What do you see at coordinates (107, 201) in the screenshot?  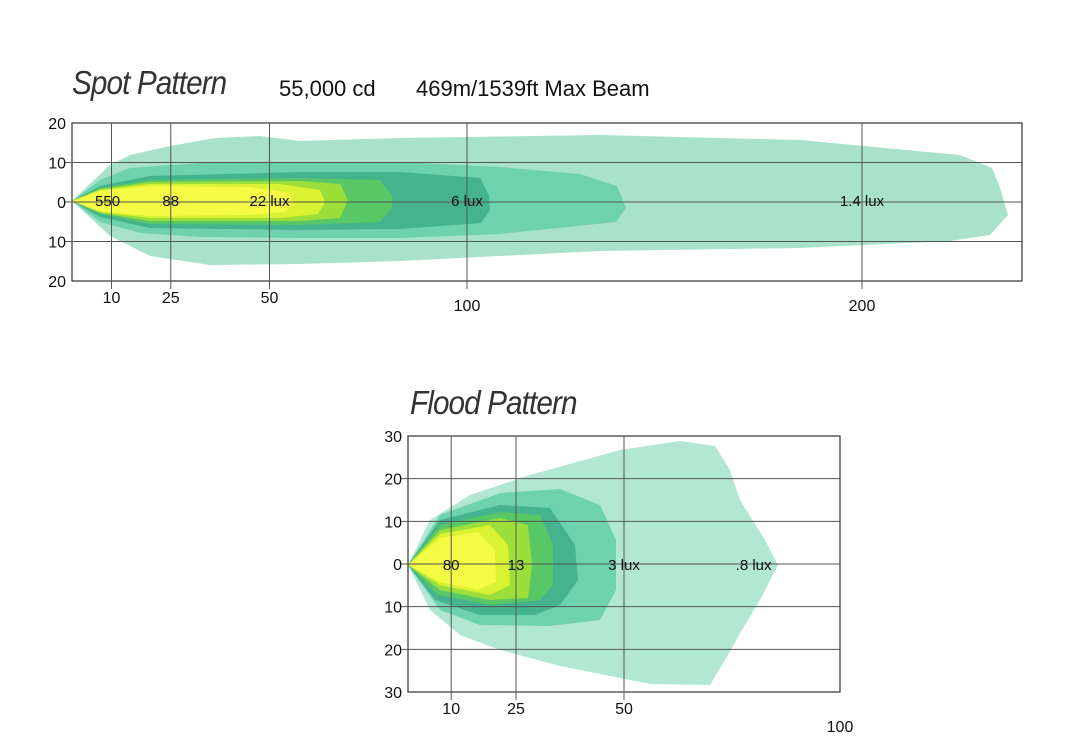 I see `contour-label: 550` at bounding box center [107, 201].